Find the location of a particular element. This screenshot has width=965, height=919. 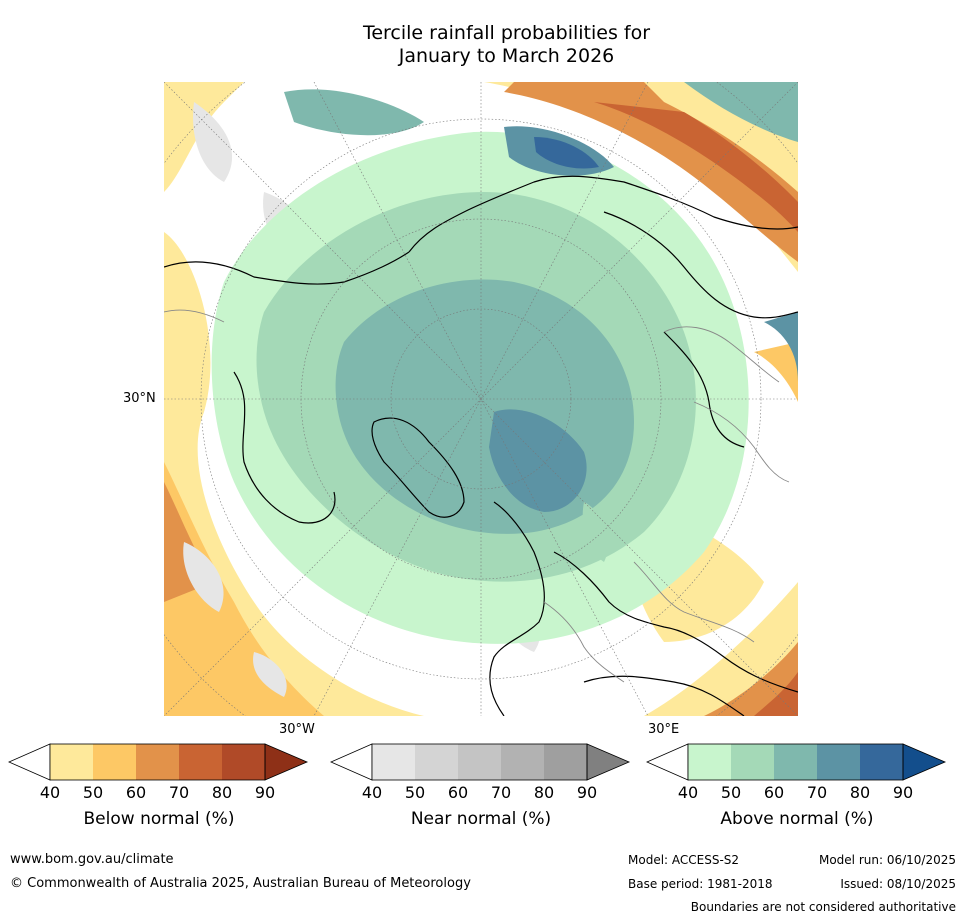

above-normal-swatch-max is located at coordinates (924, 762).